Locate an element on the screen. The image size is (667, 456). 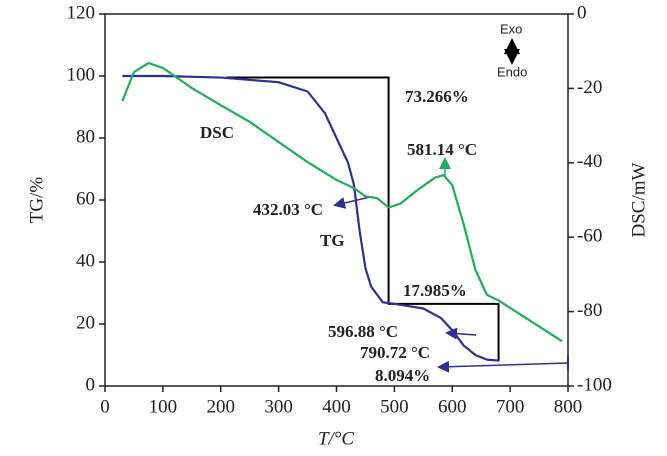
y2-tick-label: -100 is located at coordinates (594, 384).